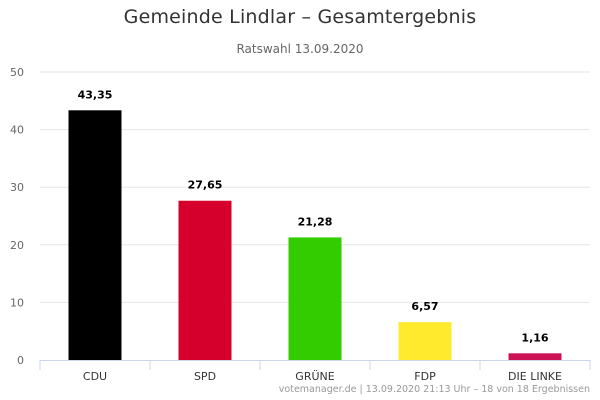  I want to click on y-axis-ticks: 0 10 20 30 40 50, so click(17, 216).